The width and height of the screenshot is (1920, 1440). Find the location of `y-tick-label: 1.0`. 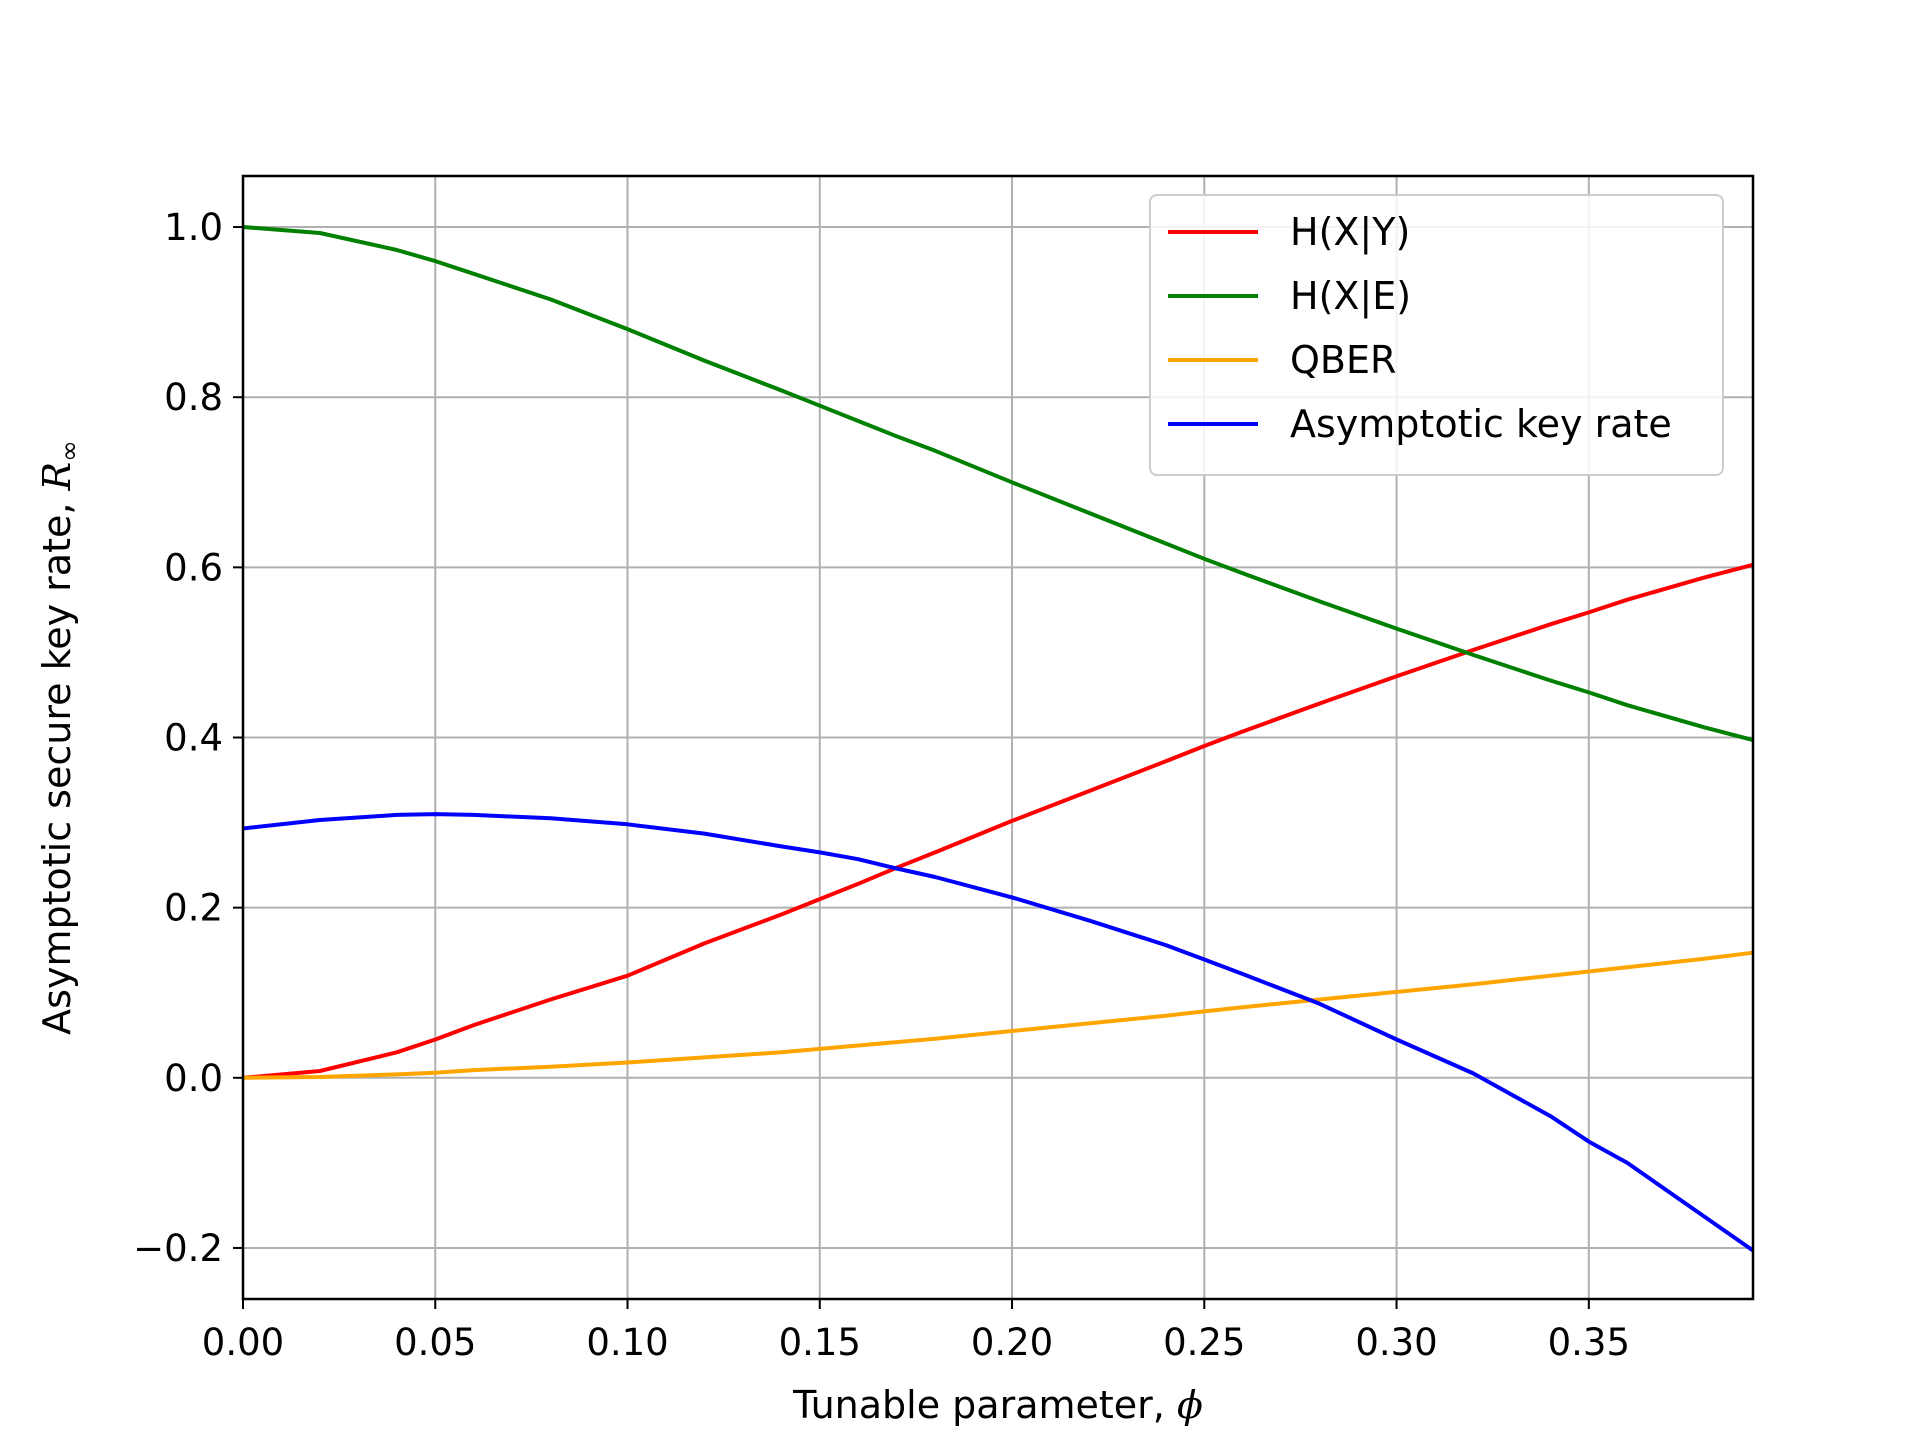

y-tick-label: 1.0 is located at coordinates (193, 227).